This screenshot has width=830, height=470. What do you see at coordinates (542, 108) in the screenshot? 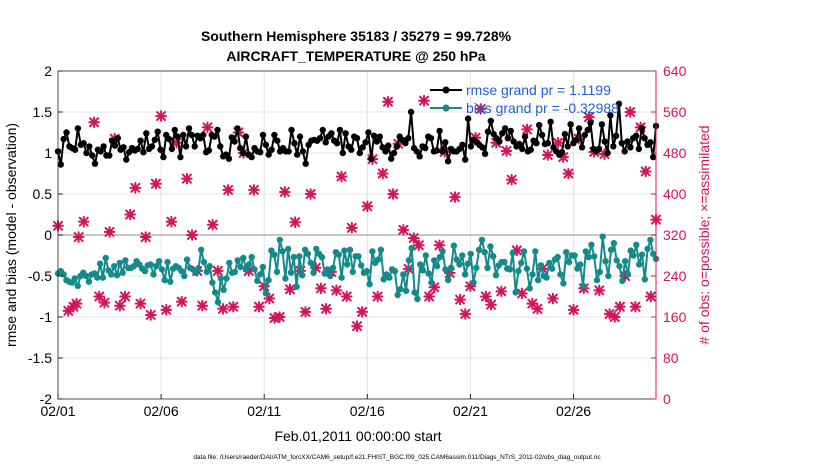
I see `legend-bias-label: bias grand pr = -0.32988` at bounding box center [542, 108].